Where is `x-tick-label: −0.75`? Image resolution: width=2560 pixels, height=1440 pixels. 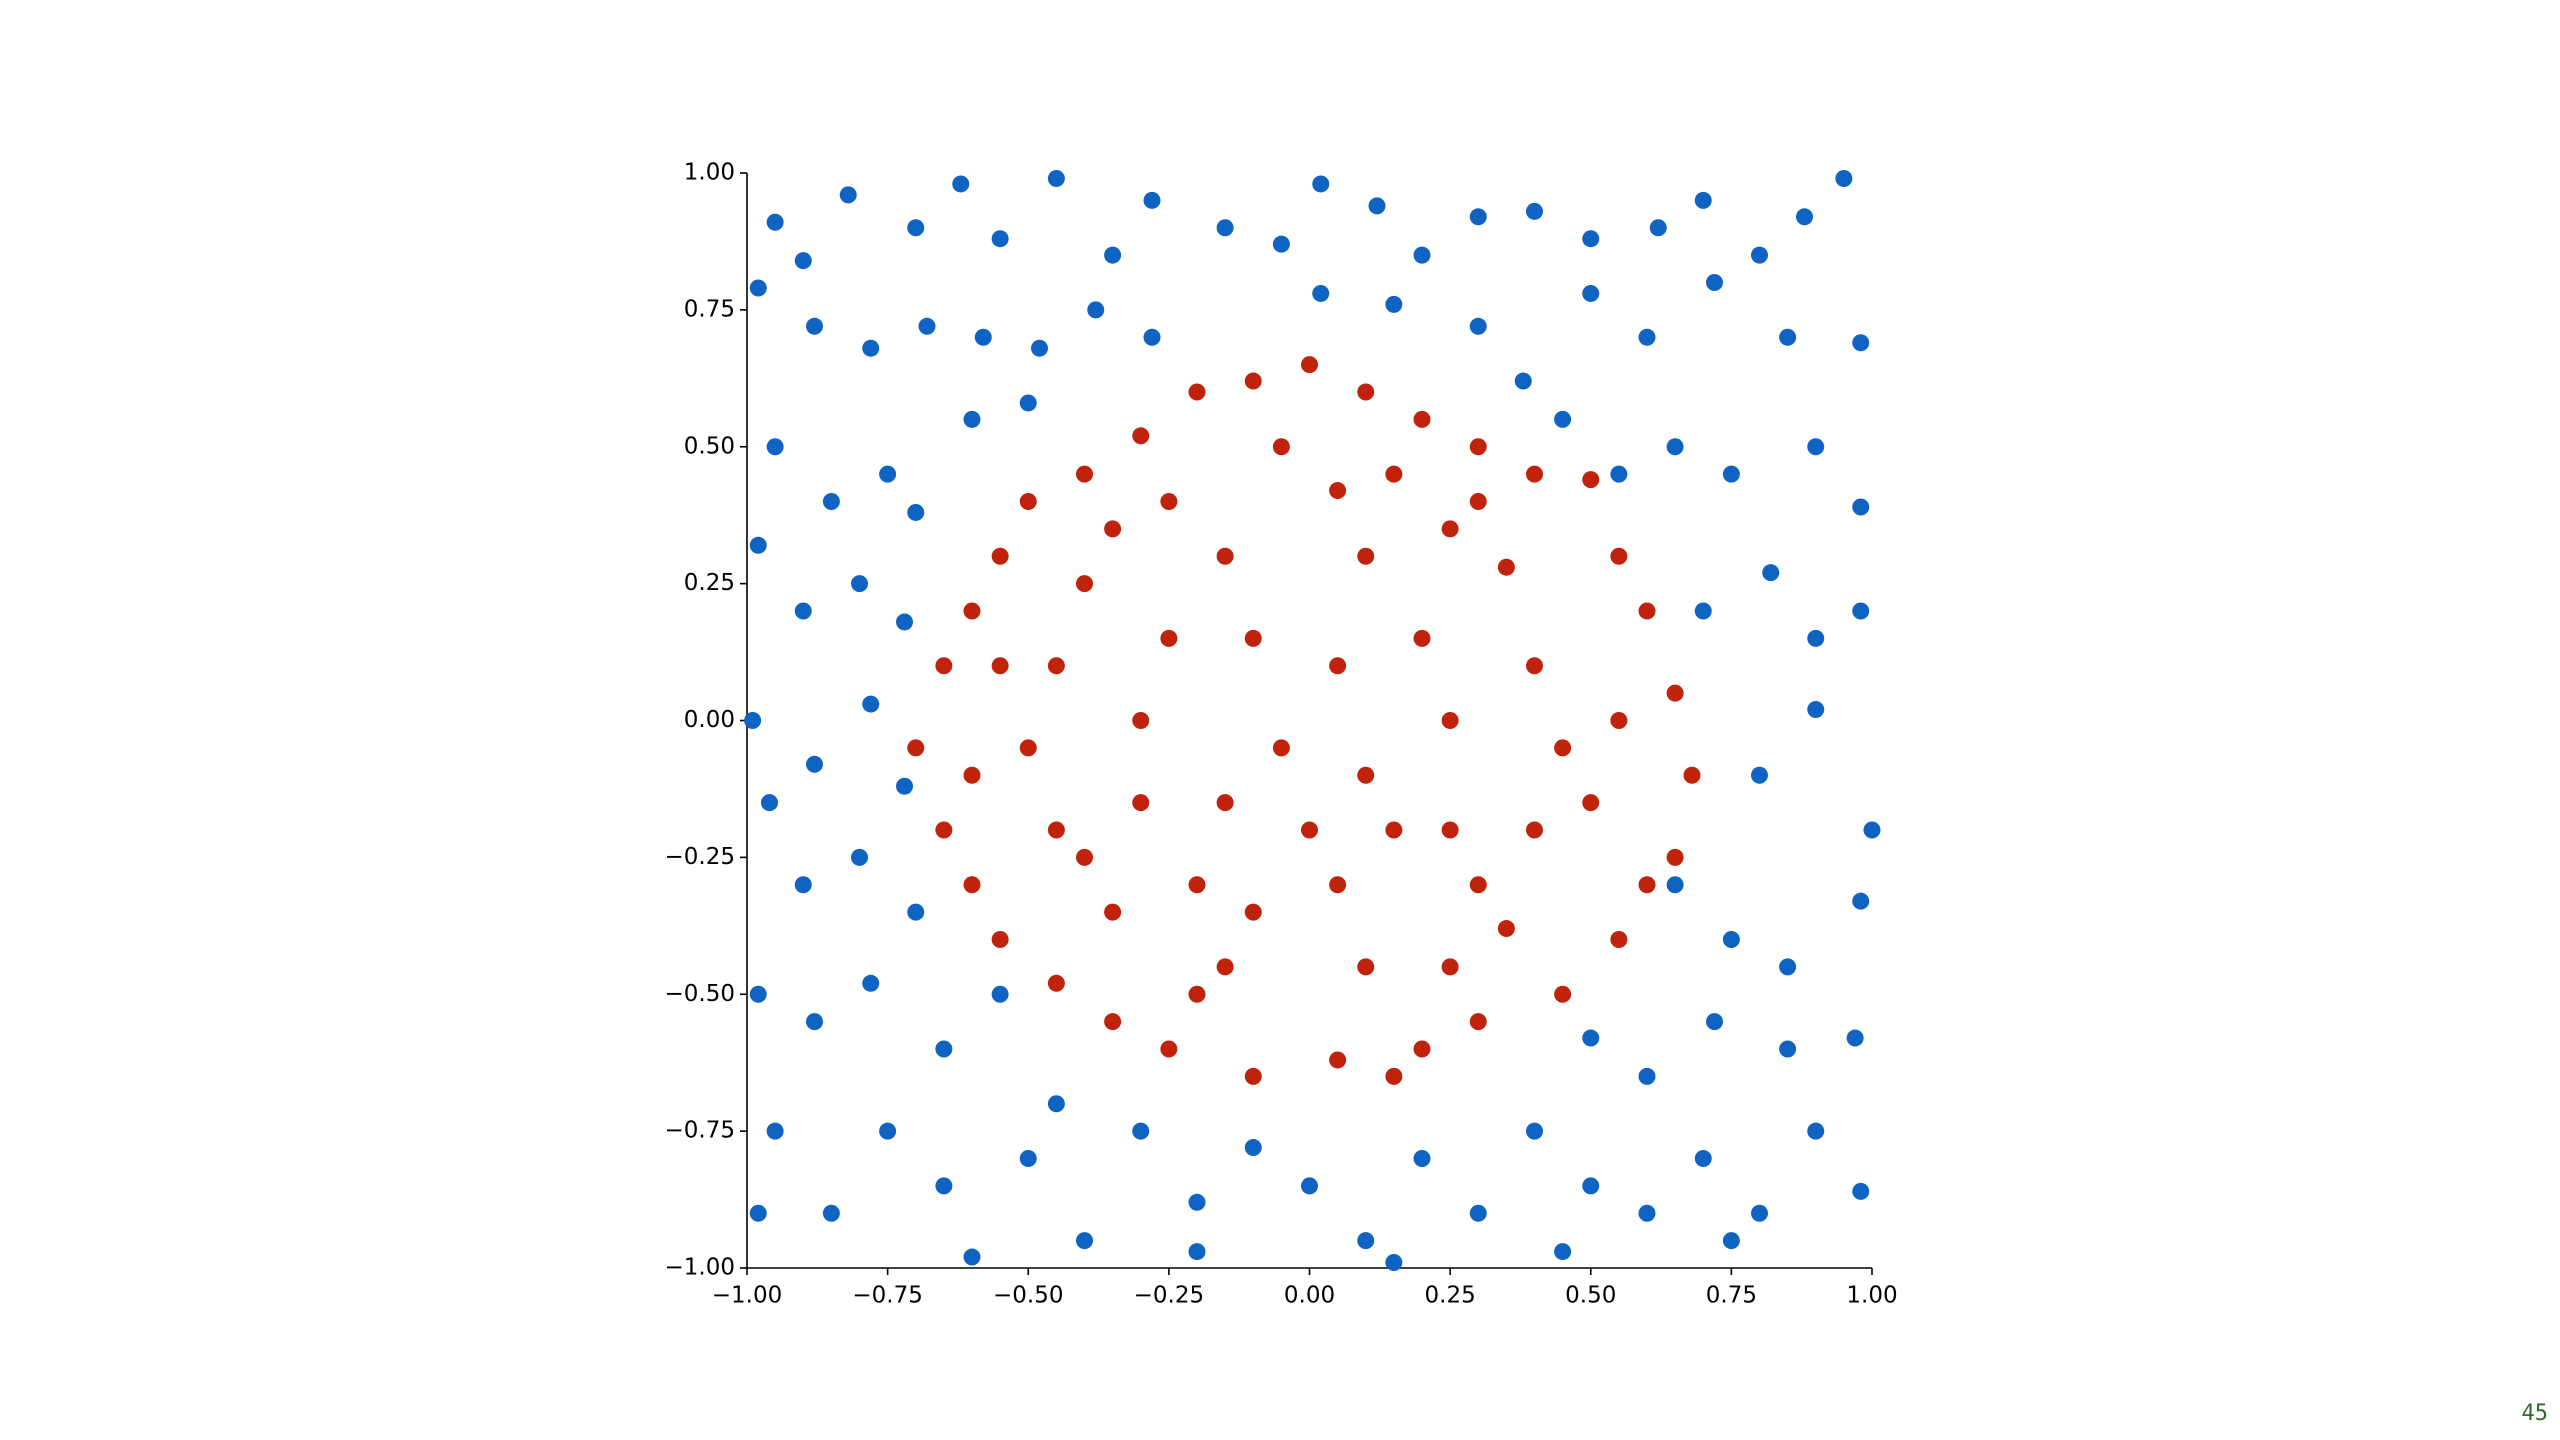
x-tick-label: −0.75 is located at coordinates (887, 1296).